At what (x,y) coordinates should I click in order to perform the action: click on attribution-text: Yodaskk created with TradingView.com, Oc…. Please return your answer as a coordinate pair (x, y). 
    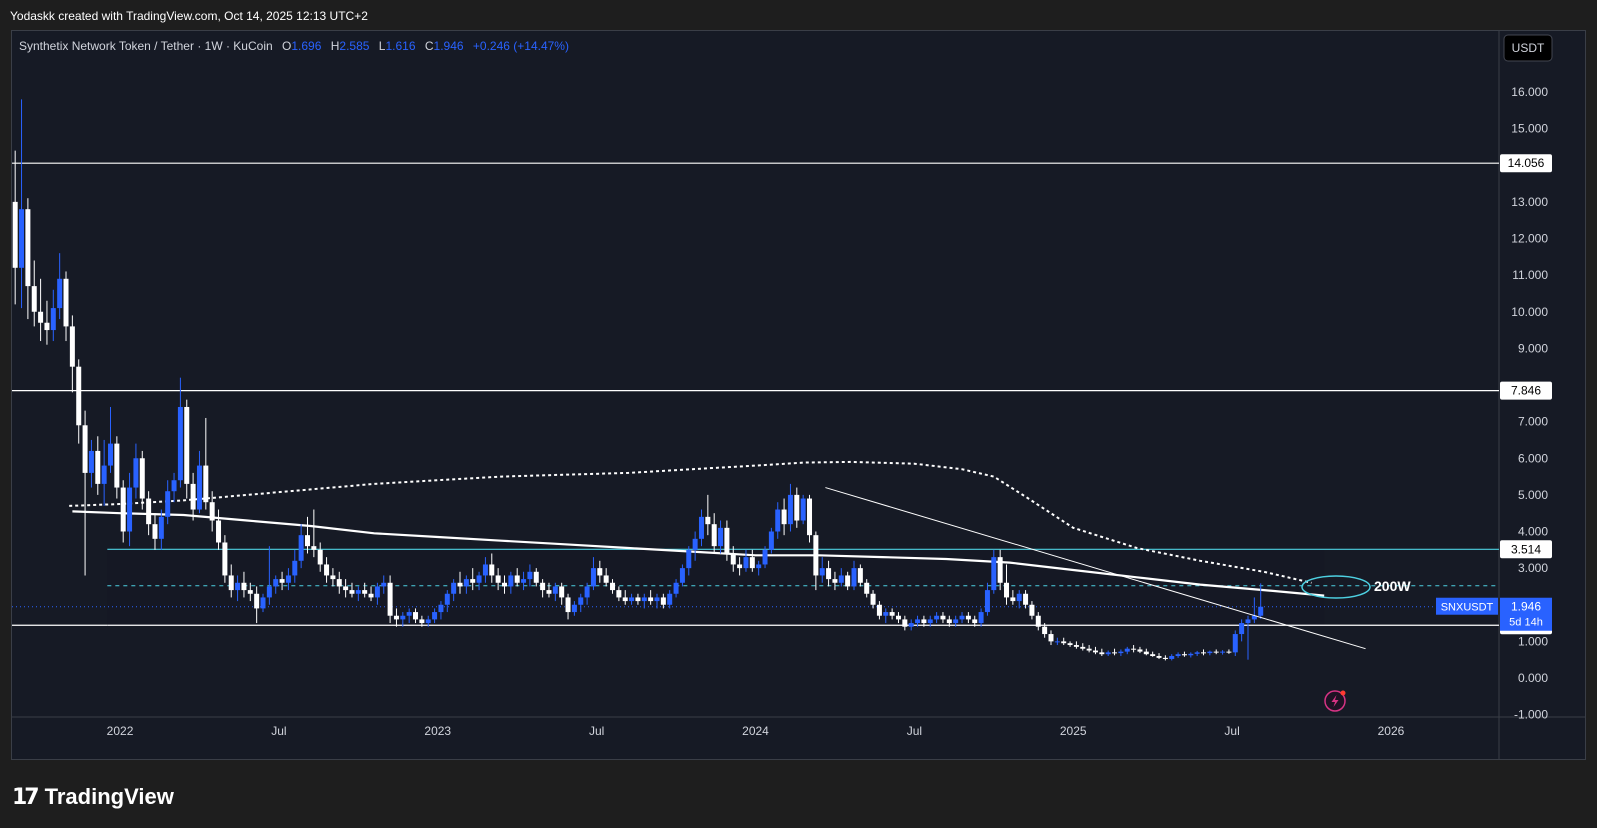
    Looking at the image, I should click on (189, 16).